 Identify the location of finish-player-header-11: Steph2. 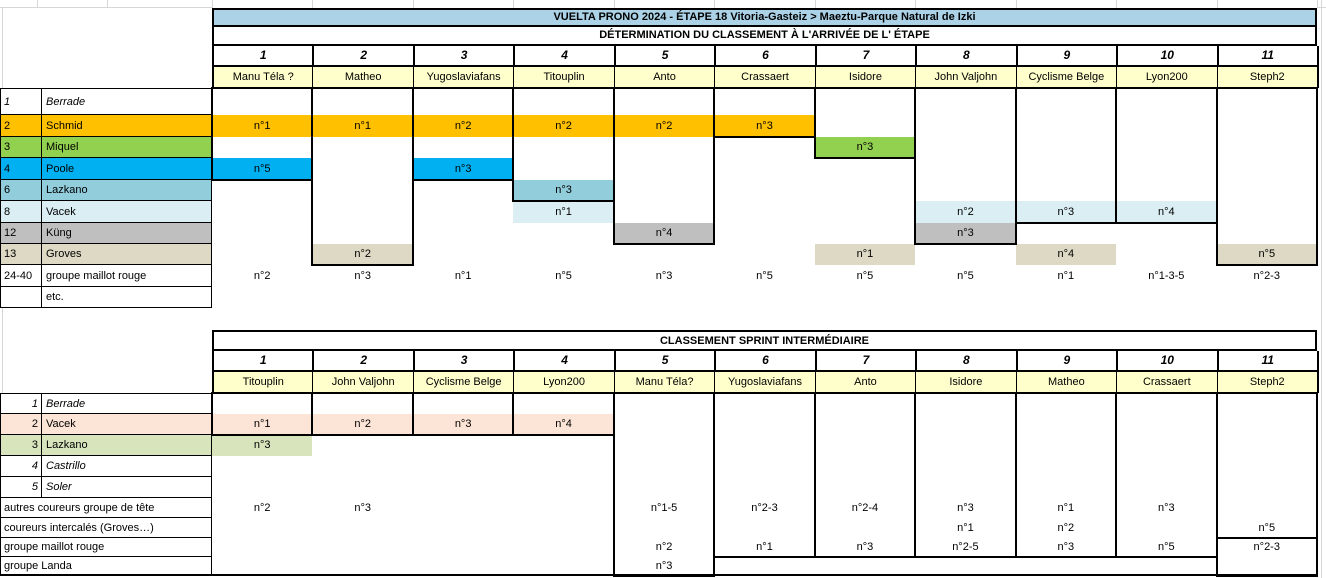
(1267, 77).